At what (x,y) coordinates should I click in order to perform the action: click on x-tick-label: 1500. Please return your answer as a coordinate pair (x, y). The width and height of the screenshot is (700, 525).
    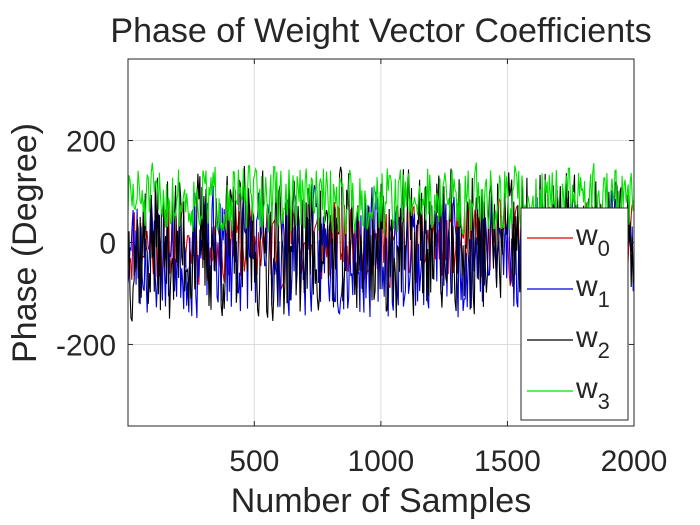
    Looking at the image, I should click on (507, 461).